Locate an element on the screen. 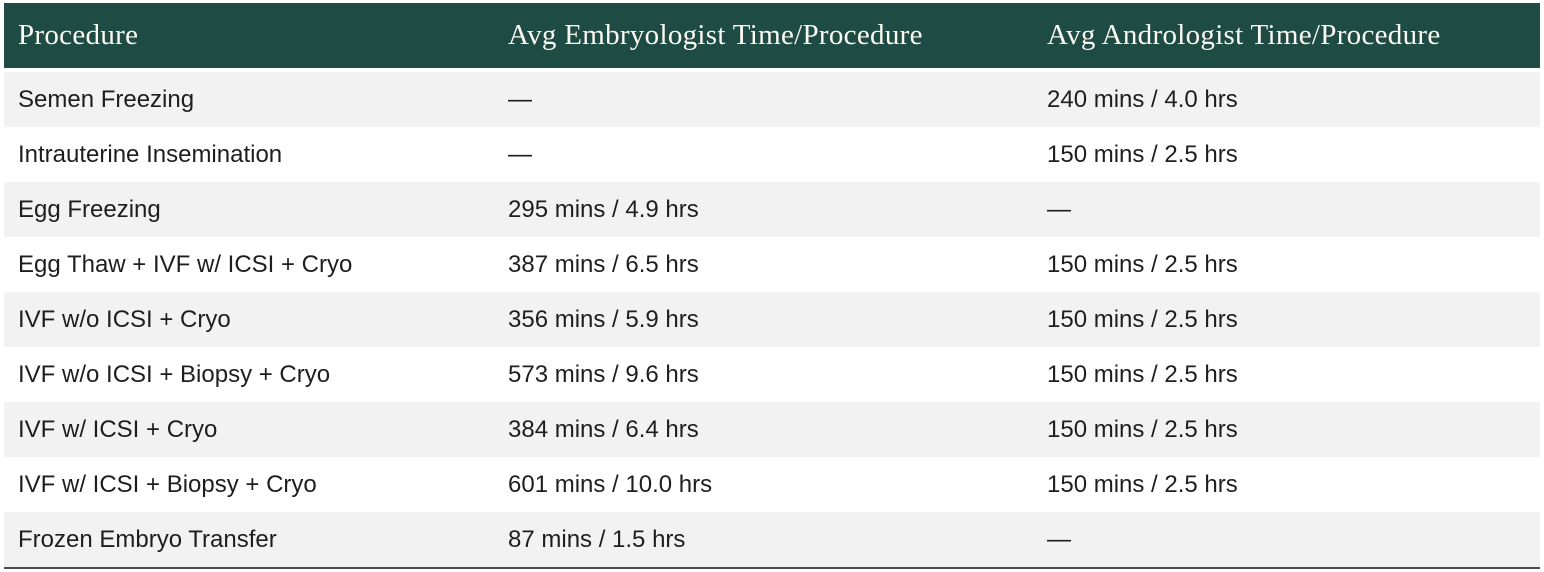 The width and height of the screenshot is (1544, 572). embryologist-time-cell: 601 mins / 10.0 hrs is located at coordinates (763, 484).